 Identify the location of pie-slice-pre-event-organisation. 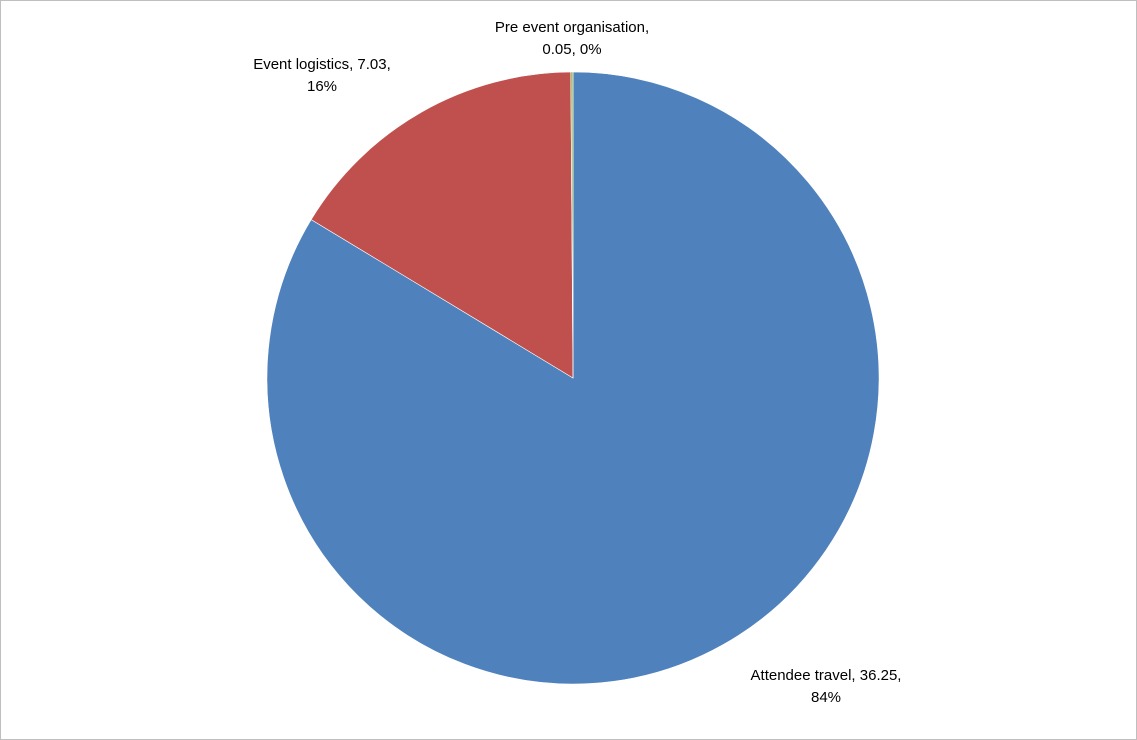
(572, 225).